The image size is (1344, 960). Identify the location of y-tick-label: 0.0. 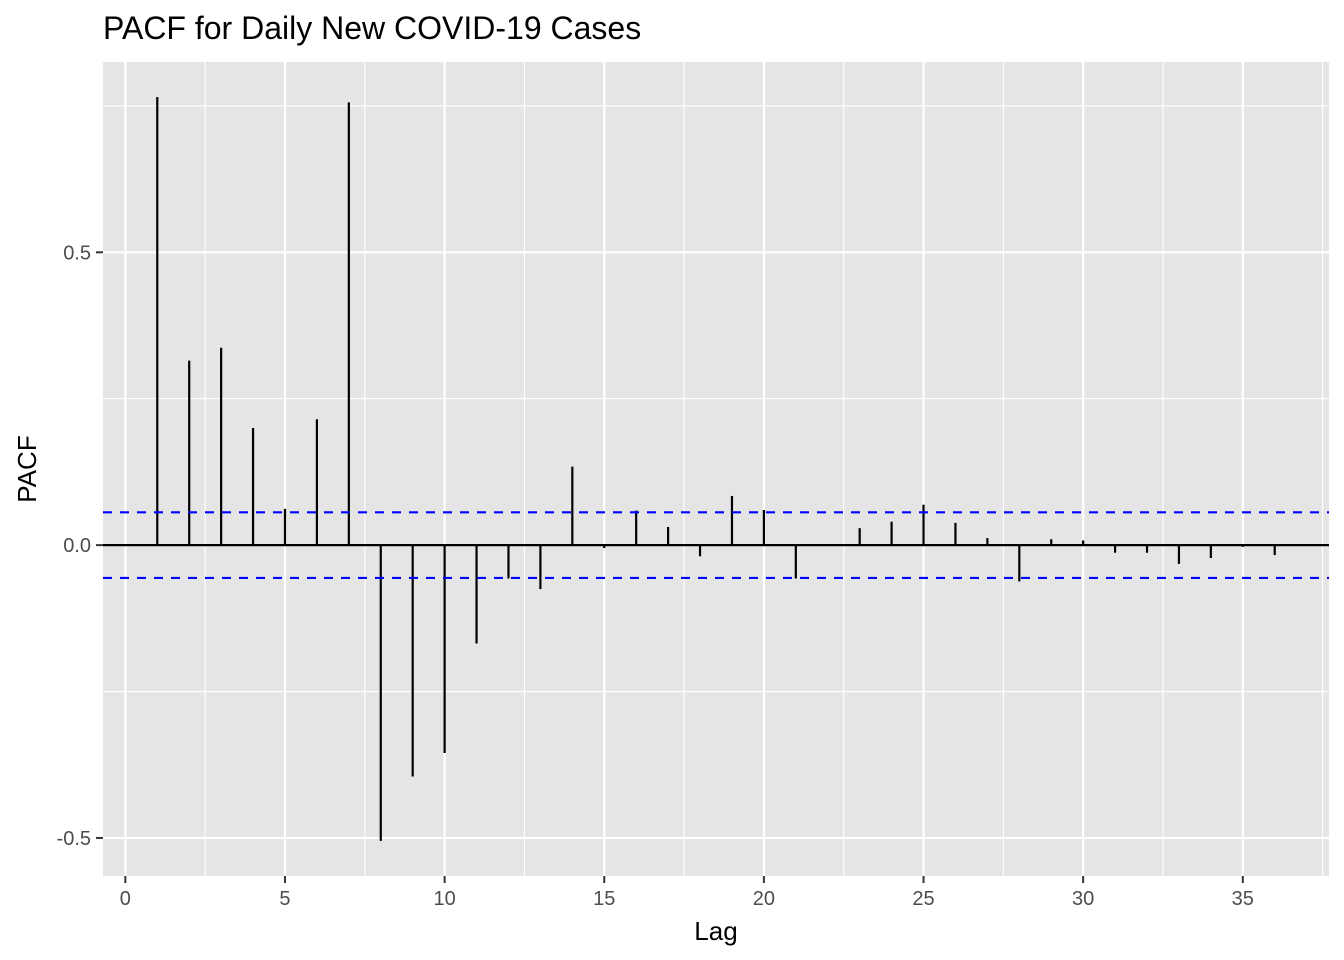
(77, 546).